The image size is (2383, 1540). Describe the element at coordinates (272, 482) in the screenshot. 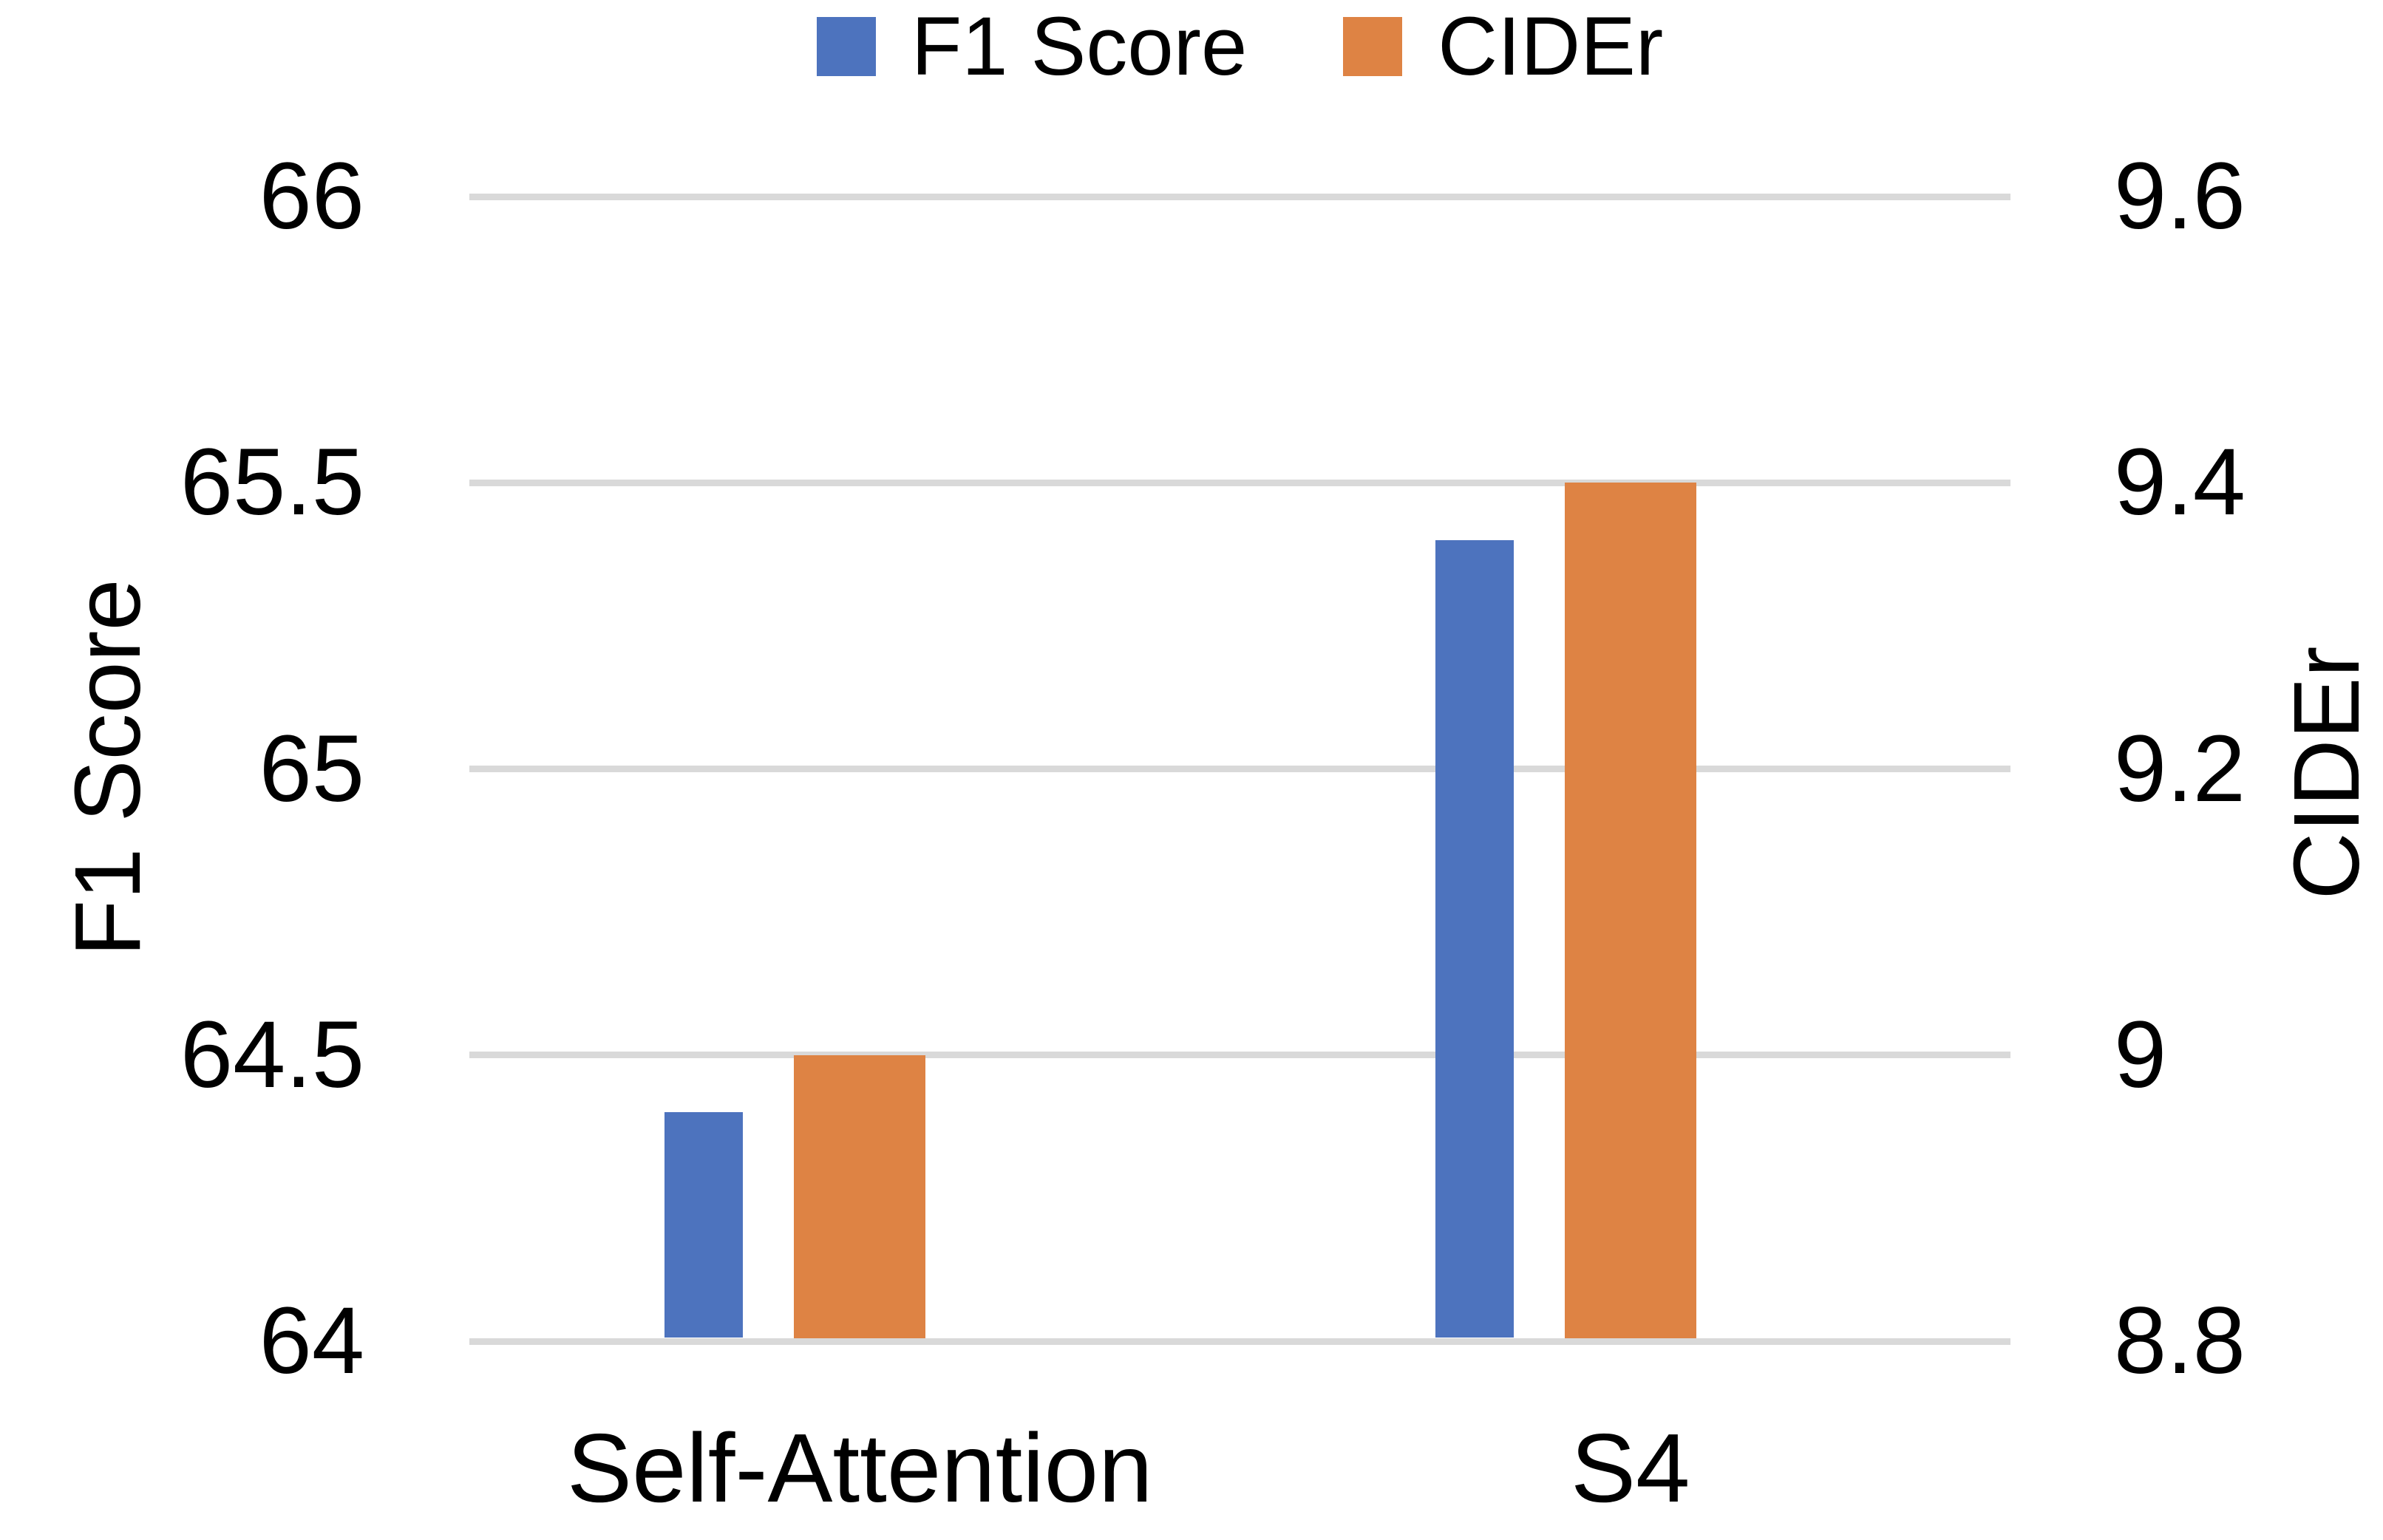

I see `left-axis-tick-label: 65.5` at that location.